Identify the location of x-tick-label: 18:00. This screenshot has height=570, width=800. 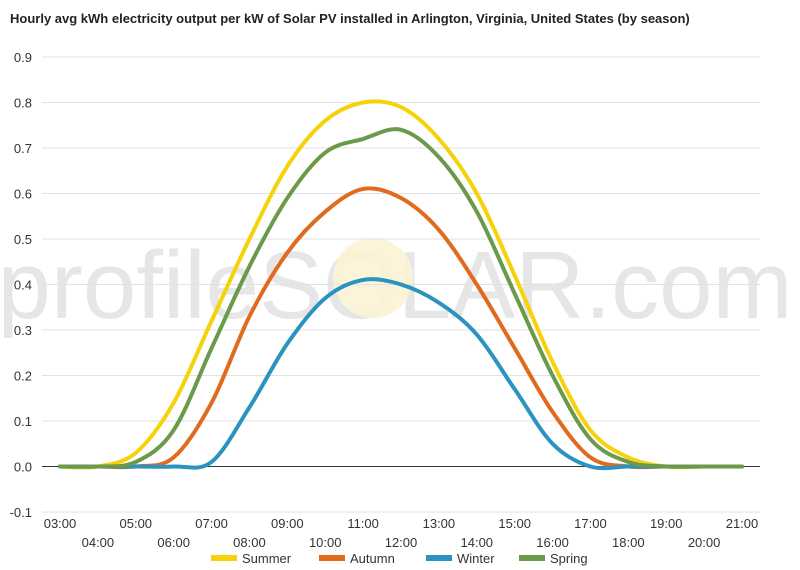
(628, 542).